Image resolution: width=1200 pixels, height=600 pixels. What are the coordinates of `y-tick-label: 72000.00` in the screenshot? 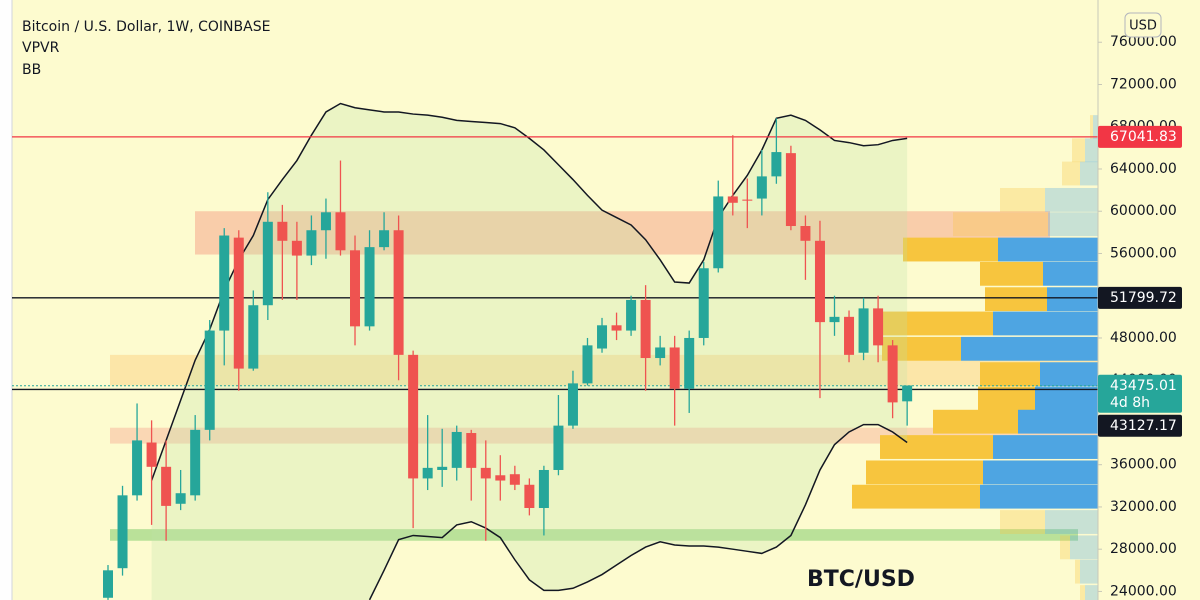 It's located at (1143, 84).